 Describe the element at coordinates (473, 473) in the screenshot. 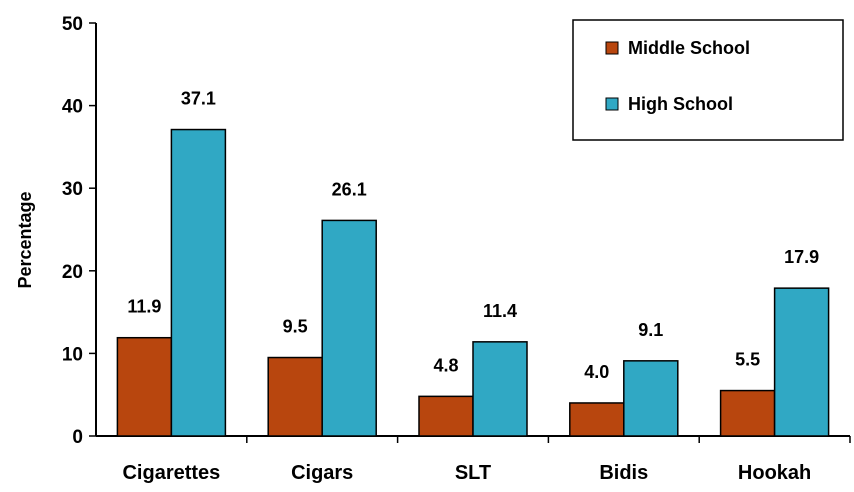

I see `category-label-slt: SLT` at that location.